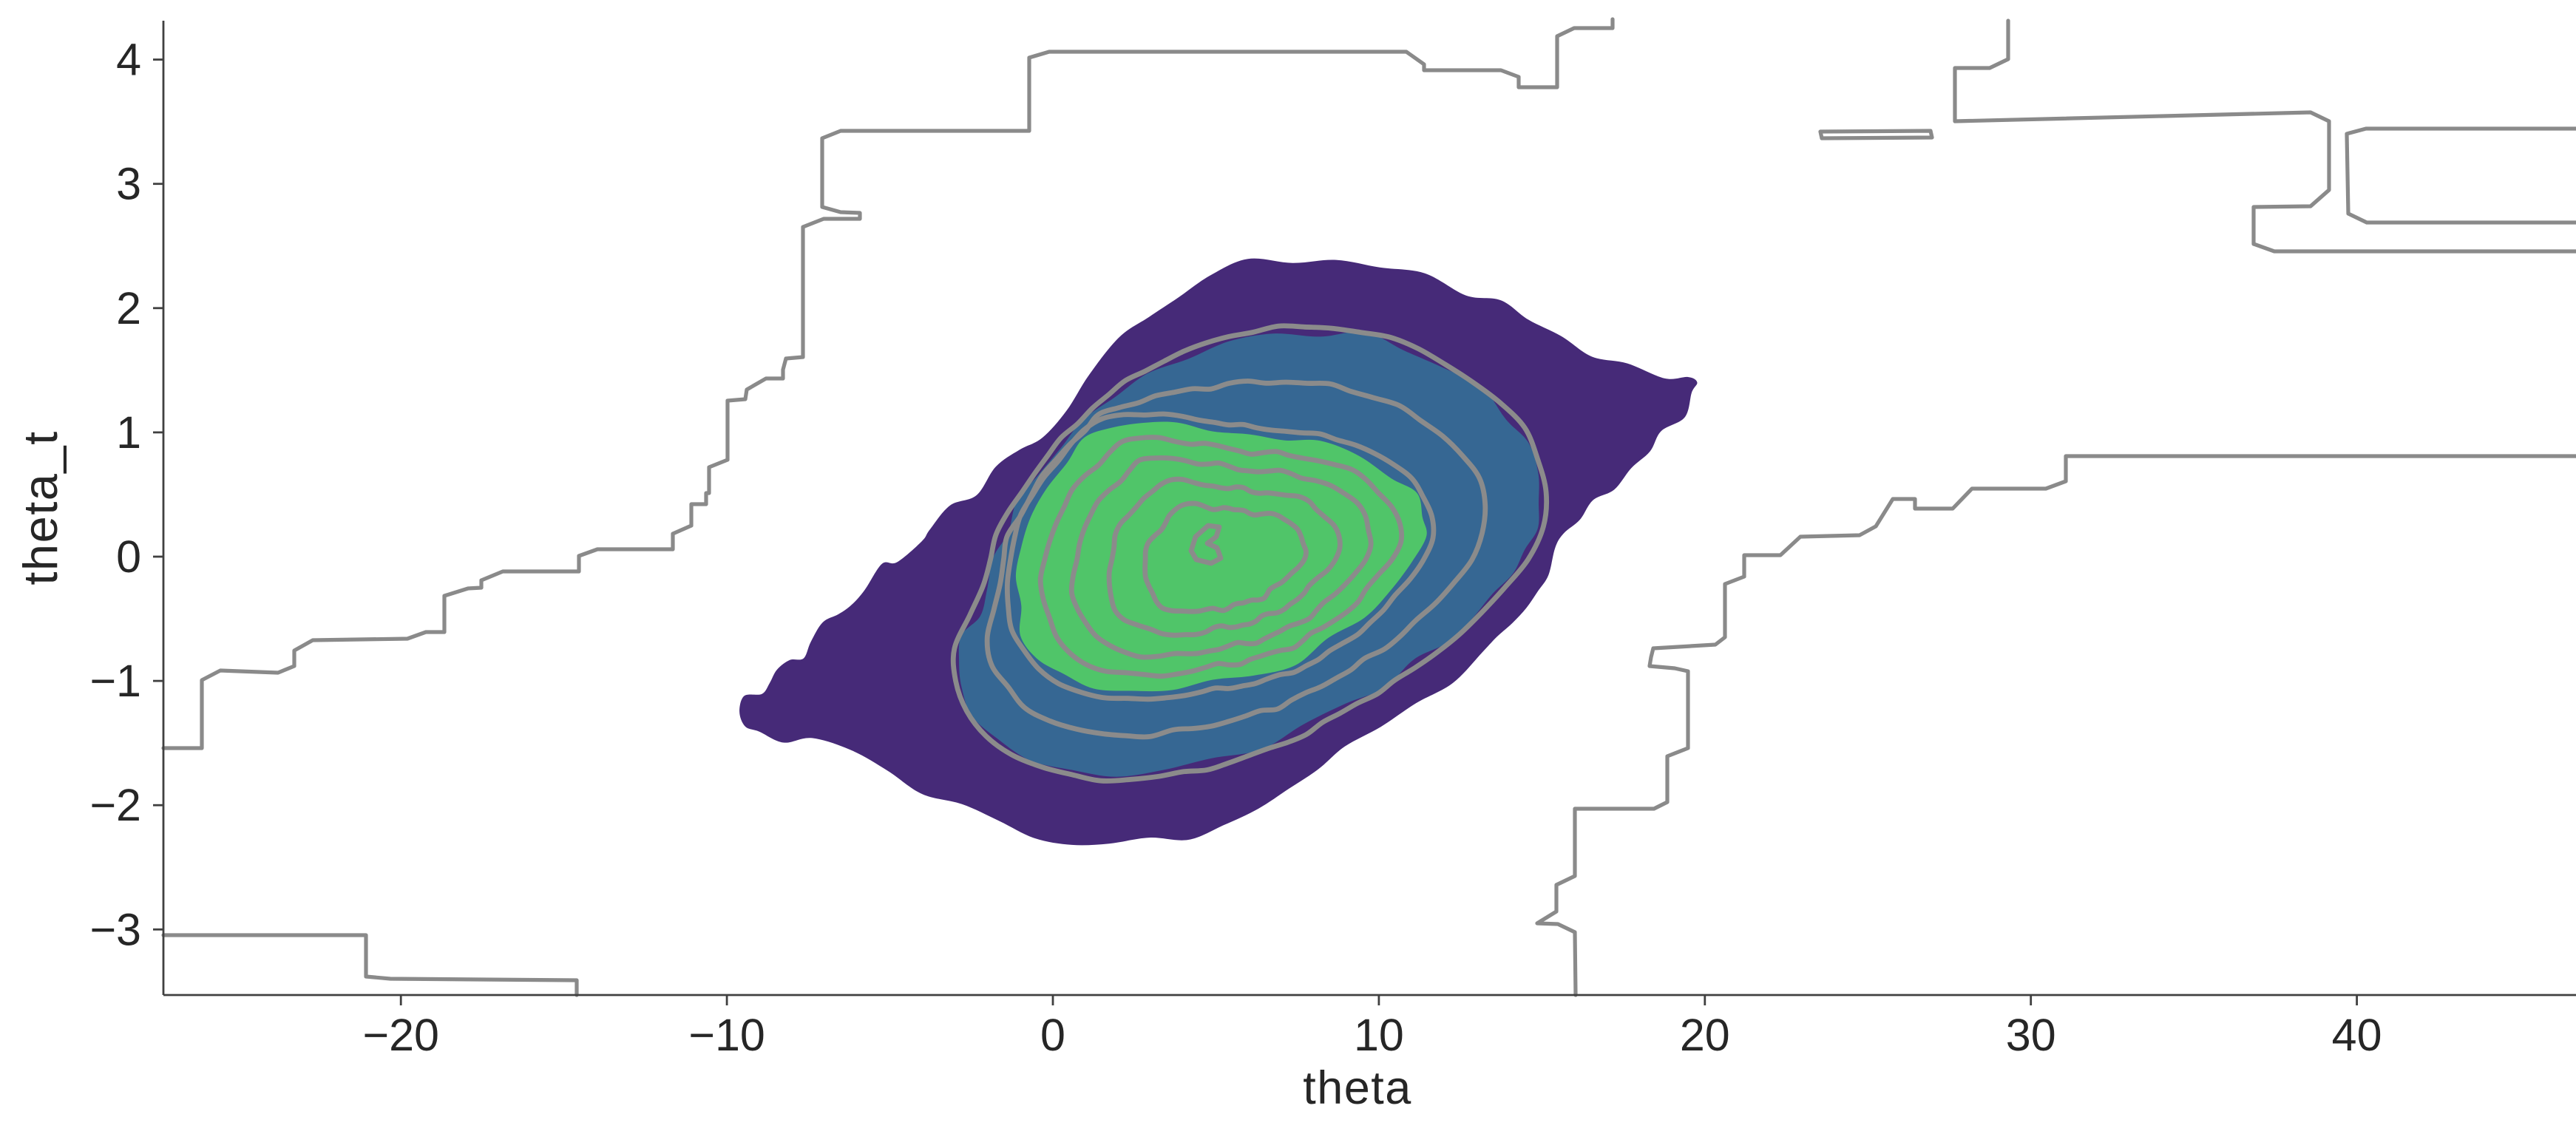  I want to click on svg-text: theta, so click(1357, 1088).